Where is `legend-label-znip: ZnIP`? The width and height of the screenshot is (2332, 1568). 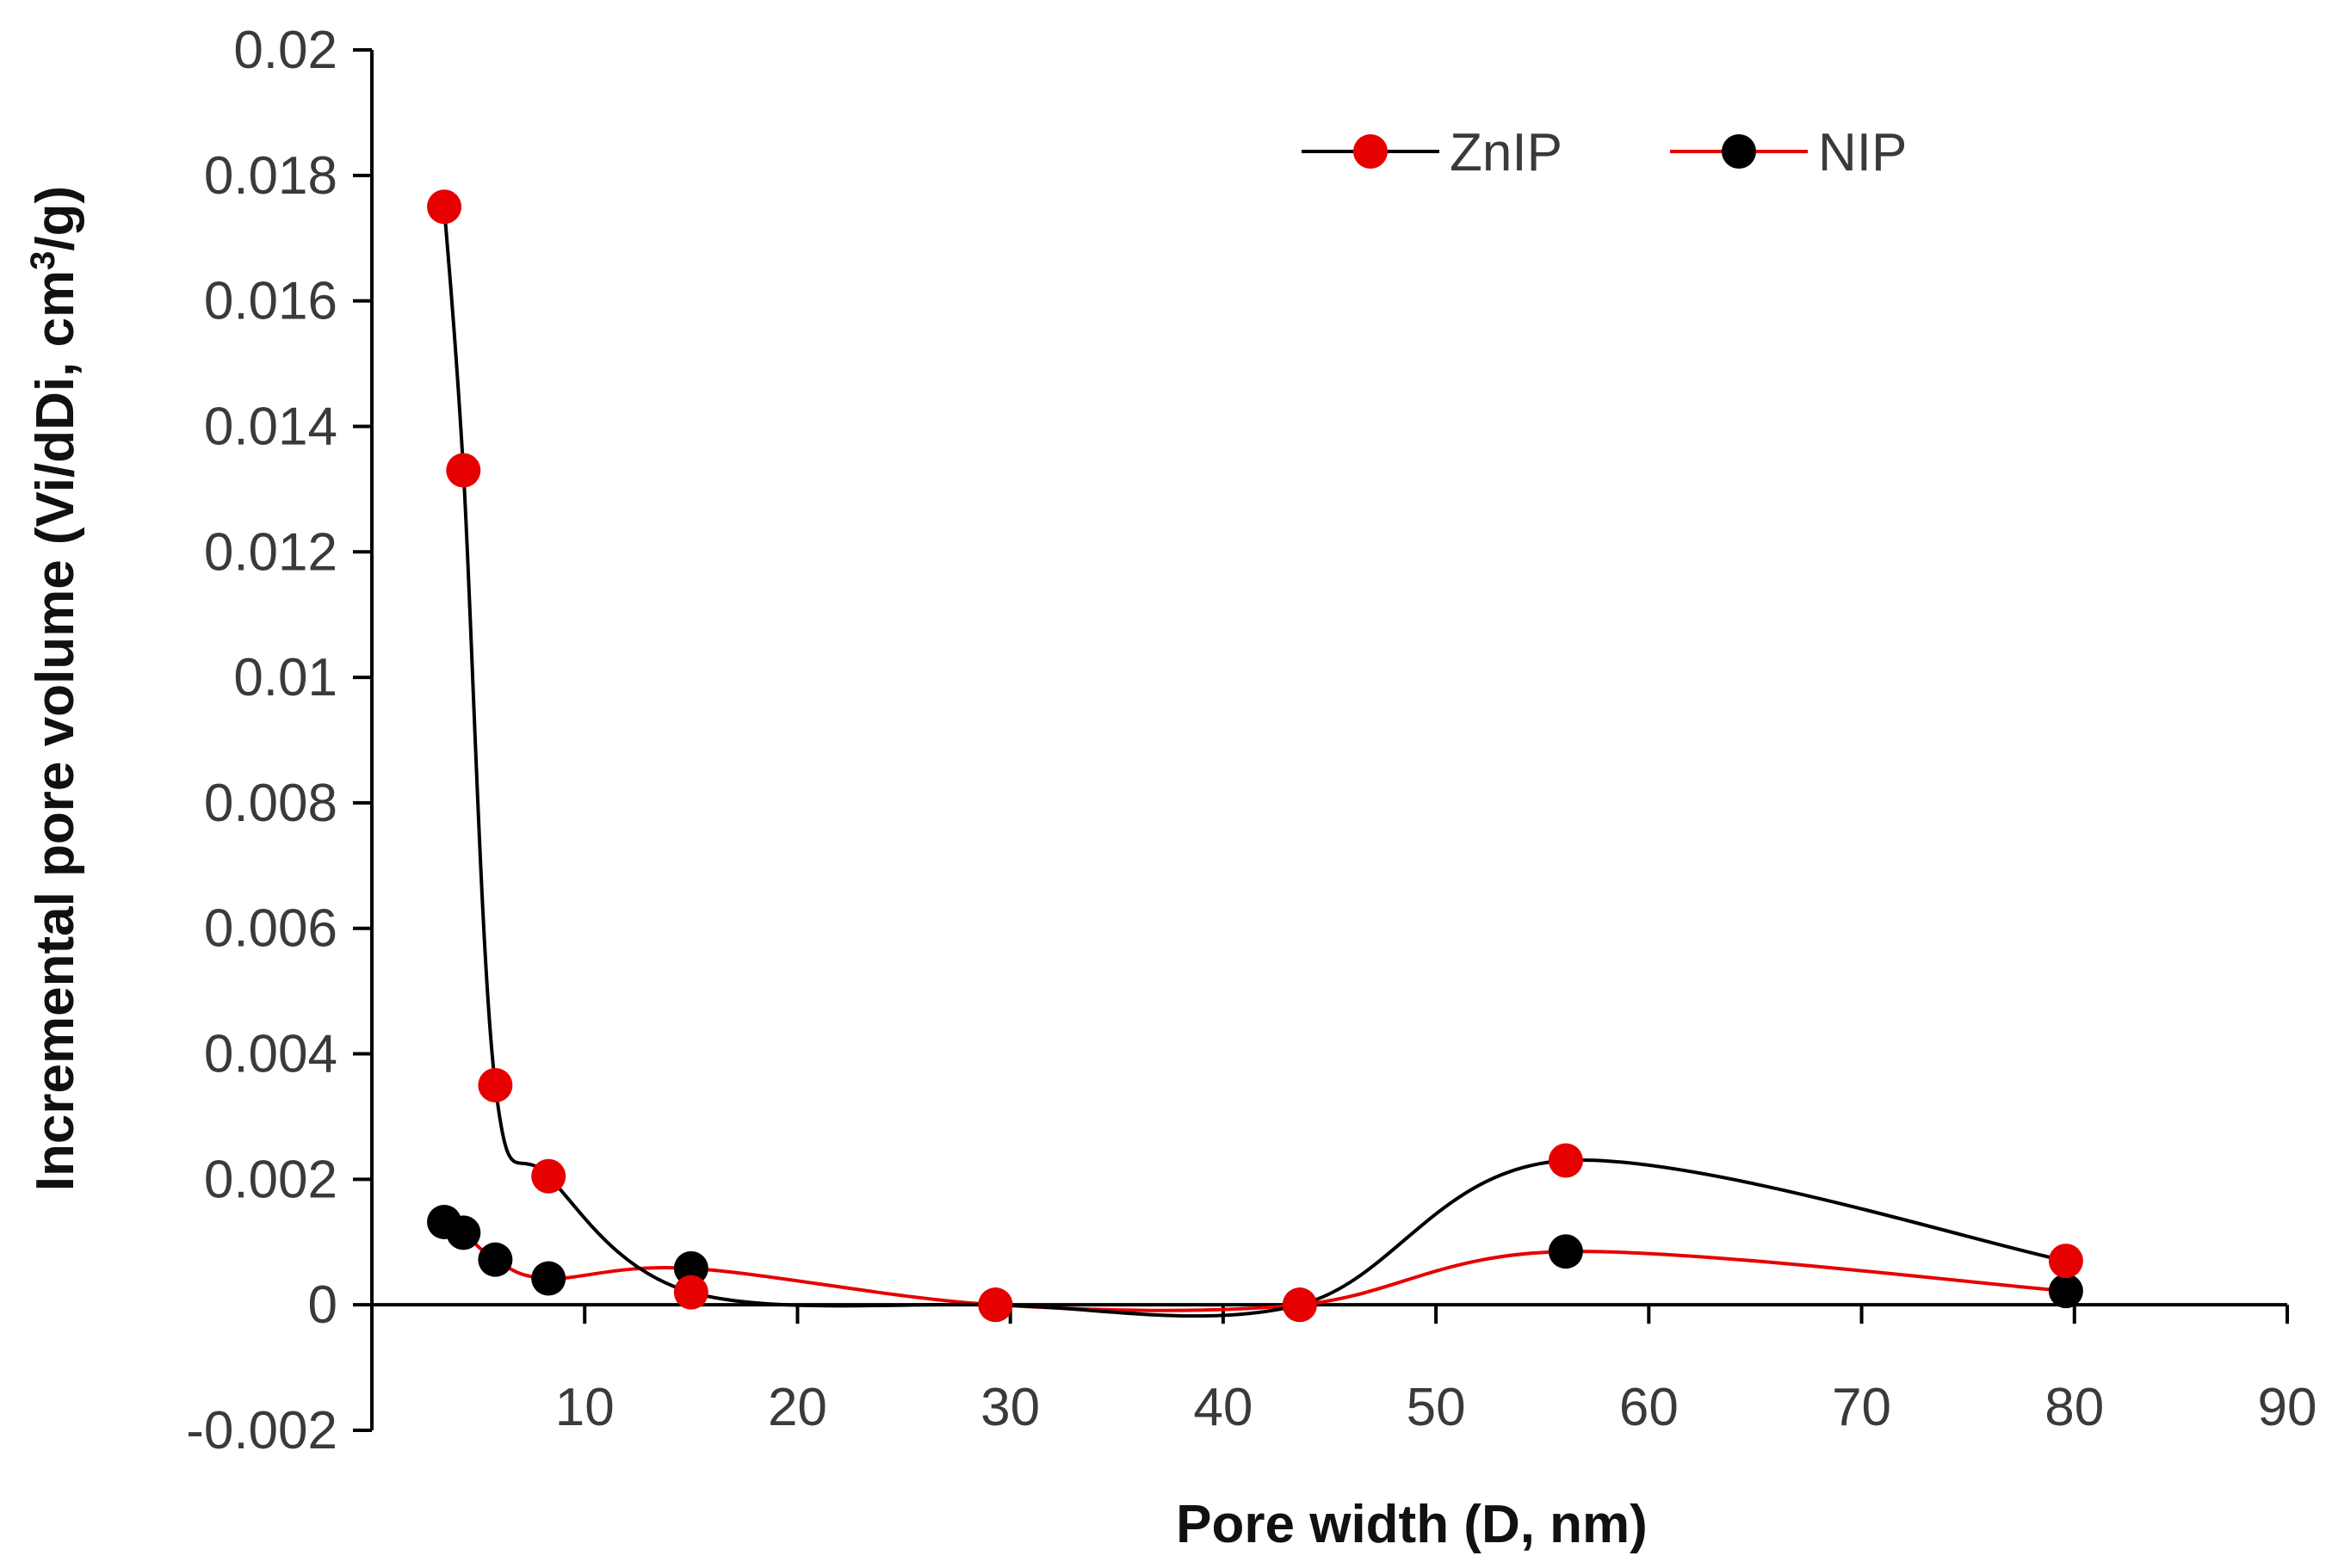
legend-label-znip: ZnIP is located at coordinates (1506, 152).